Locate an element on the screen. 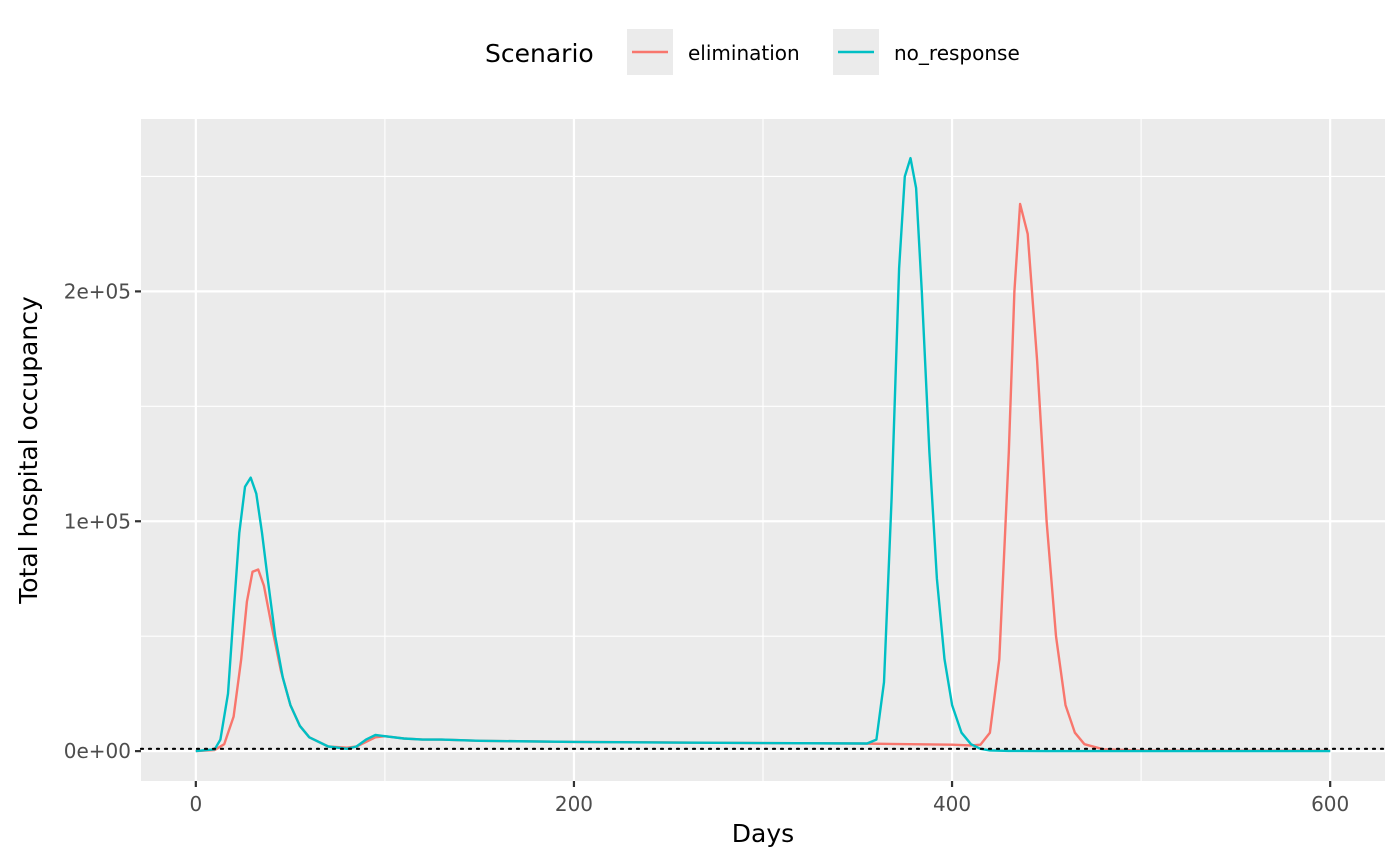 Image resolution: width=1400 pixels, height=865 pixels. legend: Scenario elimination no_response is located at coordinates (752, 52).